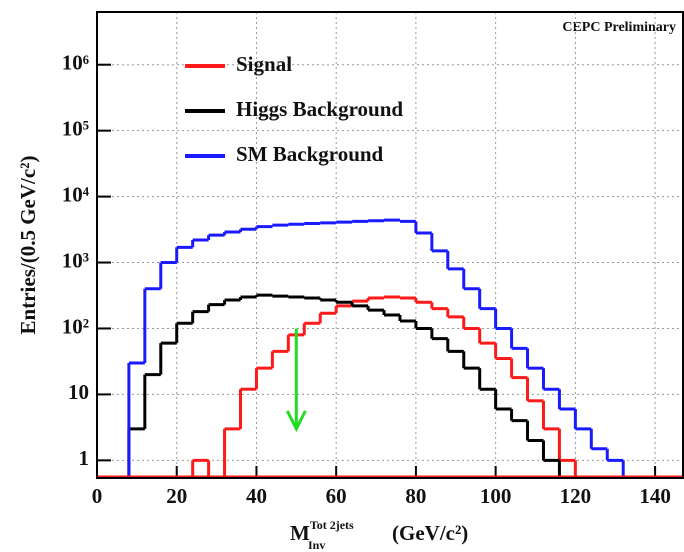 The image size is (684, 552). Describe the element at coordinates (336, 496) in the screenshot. I see `x-tick-label: 60` at that location.